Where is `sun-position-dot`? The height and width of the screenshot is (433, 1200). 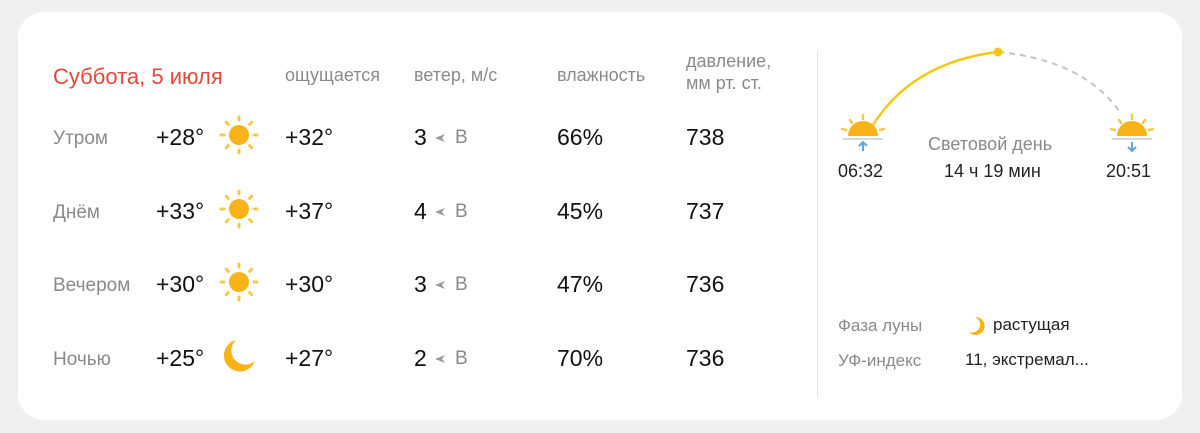
sun-position-dot is located at coordinates (998, 52).